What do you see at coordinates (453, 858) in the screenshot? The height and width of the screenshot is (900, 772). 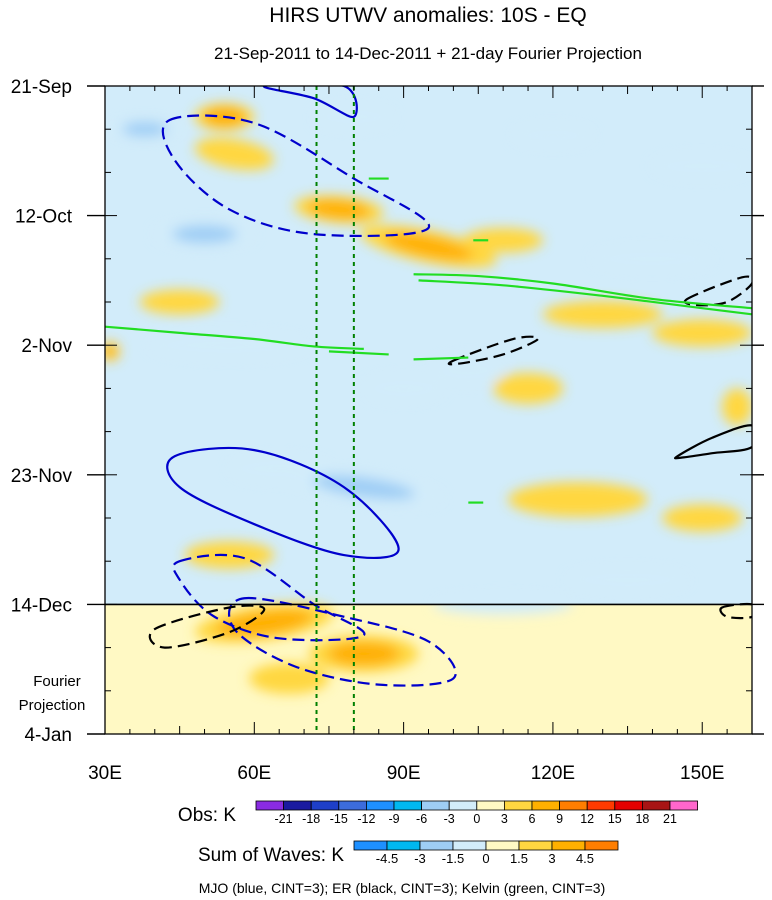 I see `waves-legend-label: -1.5` at bounding box center [453, 858].